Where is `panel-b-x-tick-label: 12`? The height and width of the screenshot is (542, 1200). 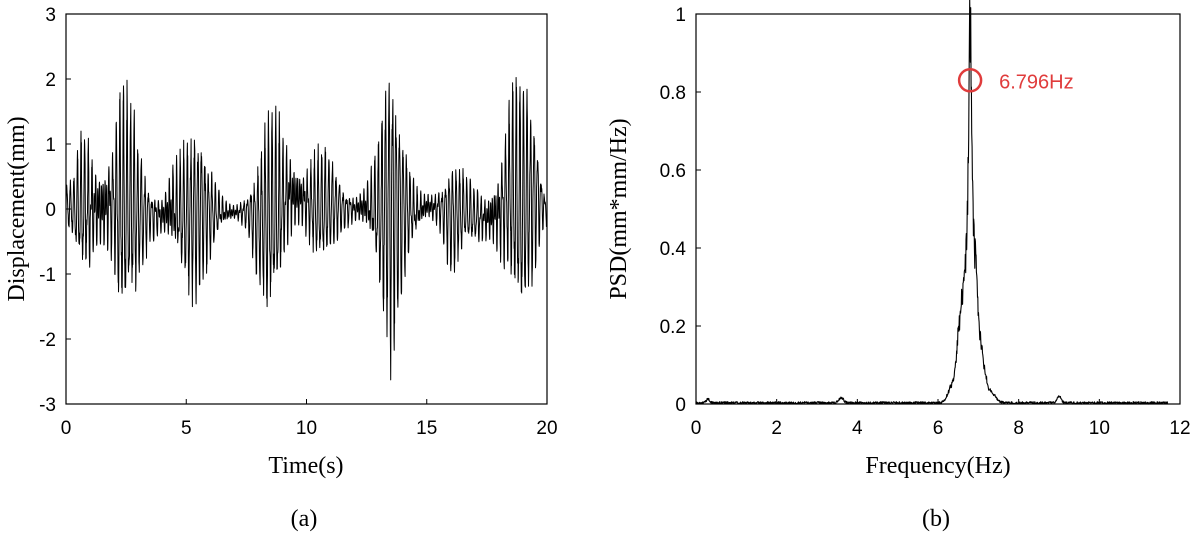 panel-b-x-tick-label: 12 is located at coordinates (1179, 428).